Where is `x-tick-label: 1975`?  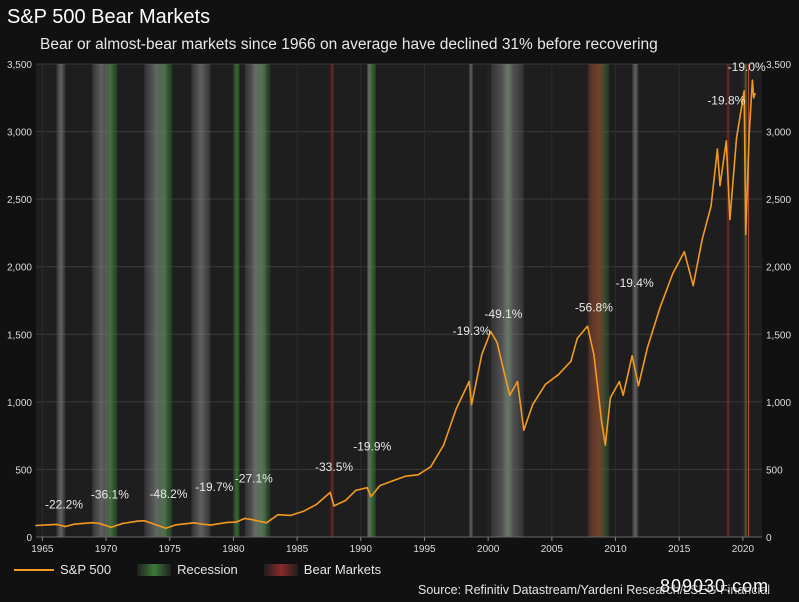
x-tick-label: 1975 is located at coordinates (170, 549).